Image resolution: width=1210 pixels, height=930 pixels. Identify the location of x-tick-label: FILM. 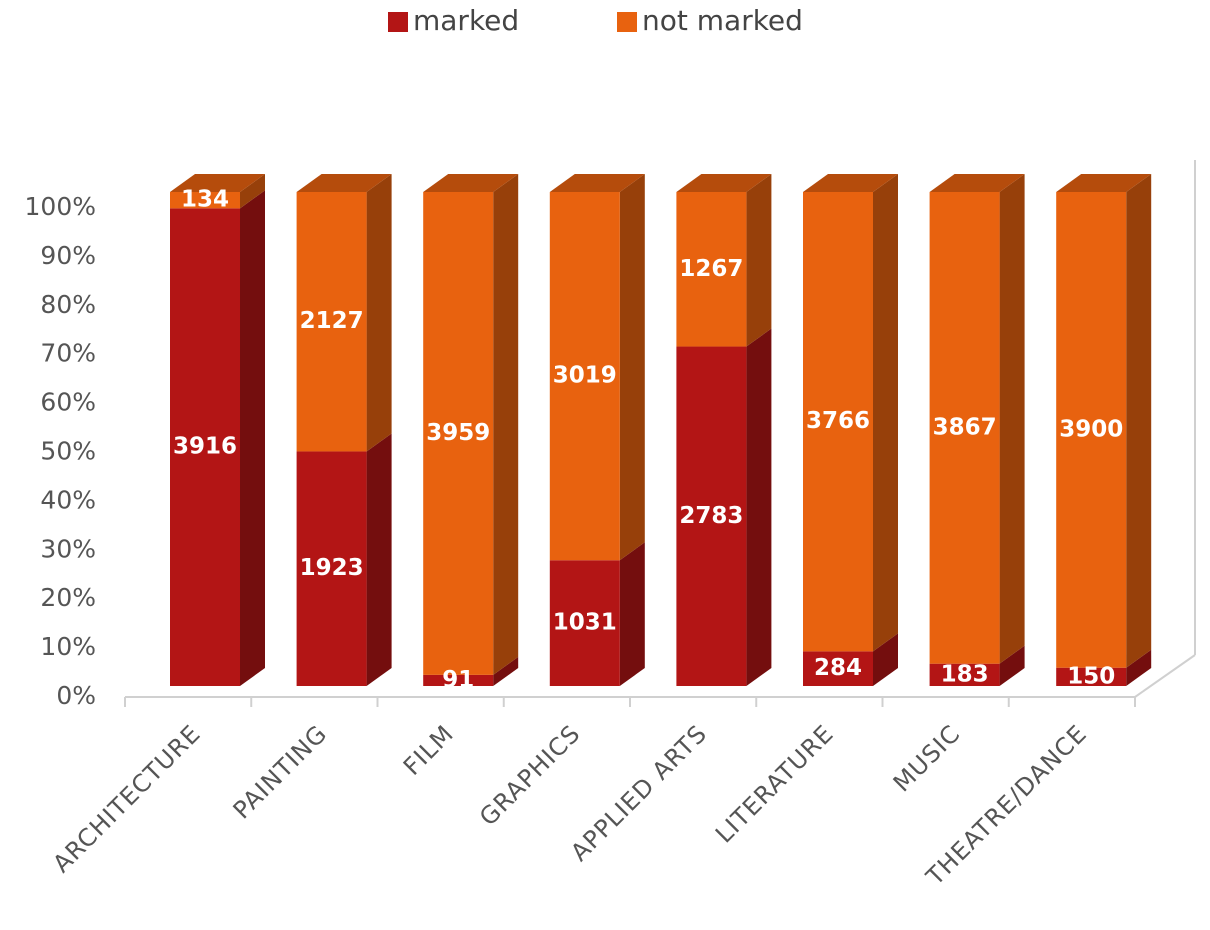
(428, 749).